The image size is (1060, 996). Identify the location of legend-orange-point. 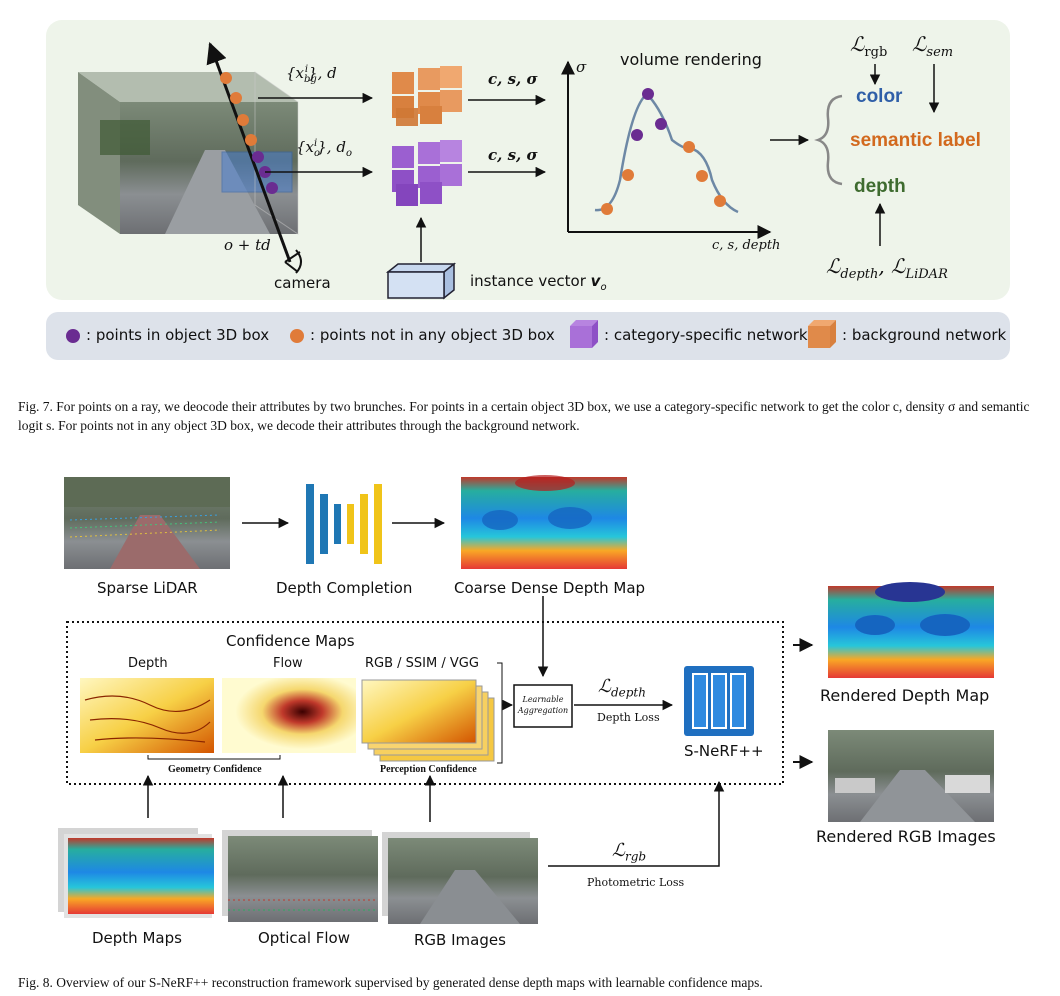
(297, 336).